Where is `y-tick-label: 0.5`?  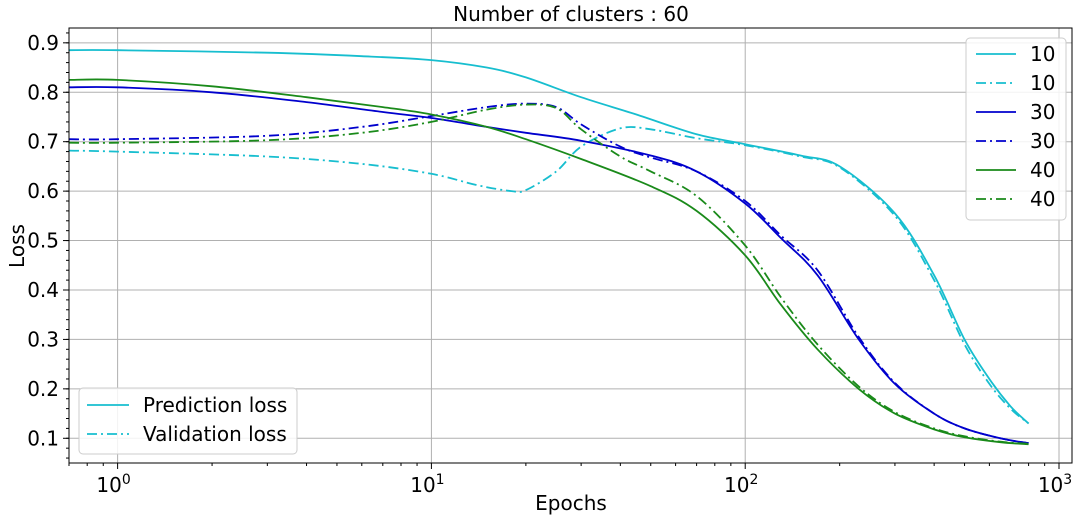 y-tick-label: 0.5 is located at coordinates (43, 241).